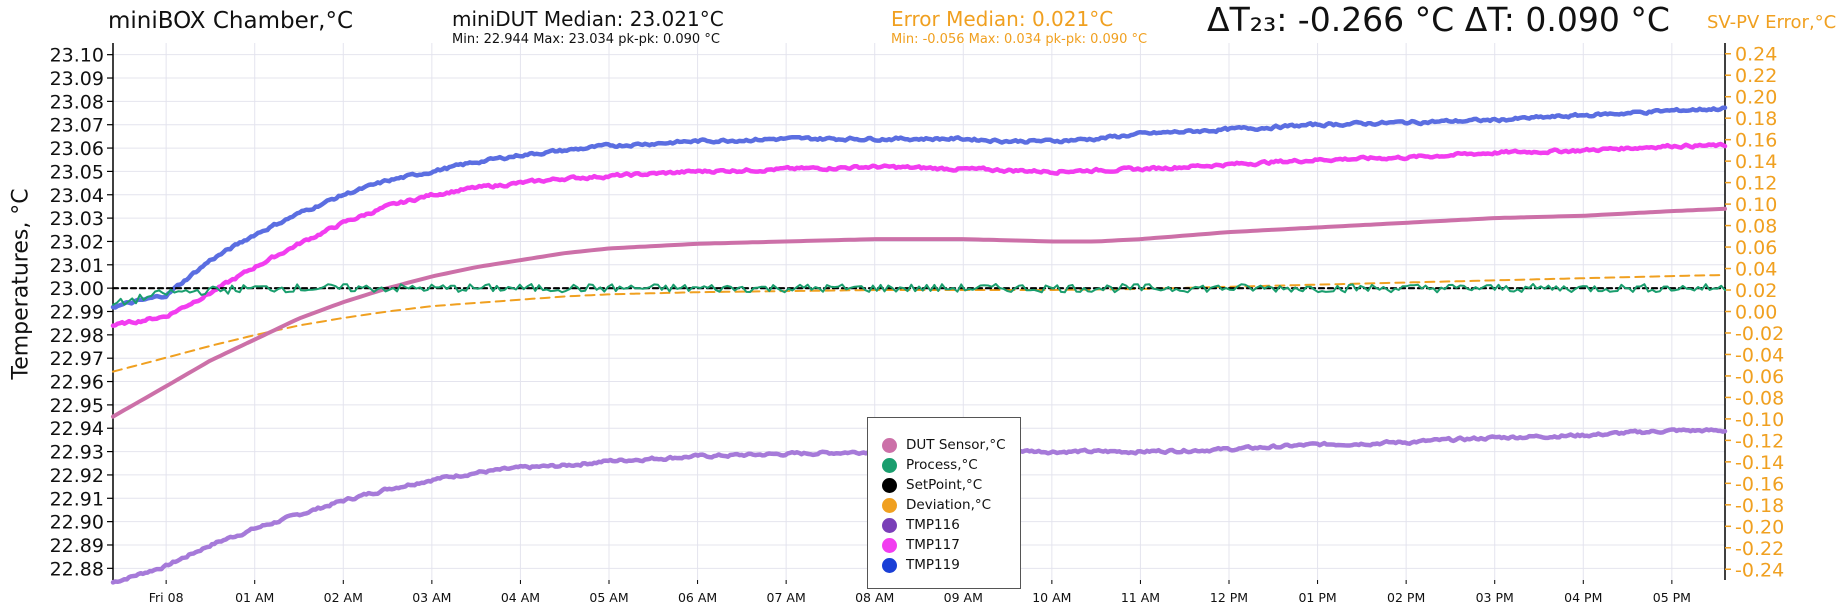 The height and width of the screenshot is (608, 1845). Describe the element at coordinates (431, 597) in the screenshot. I see `x-tick-label: 03 AM` at that location.